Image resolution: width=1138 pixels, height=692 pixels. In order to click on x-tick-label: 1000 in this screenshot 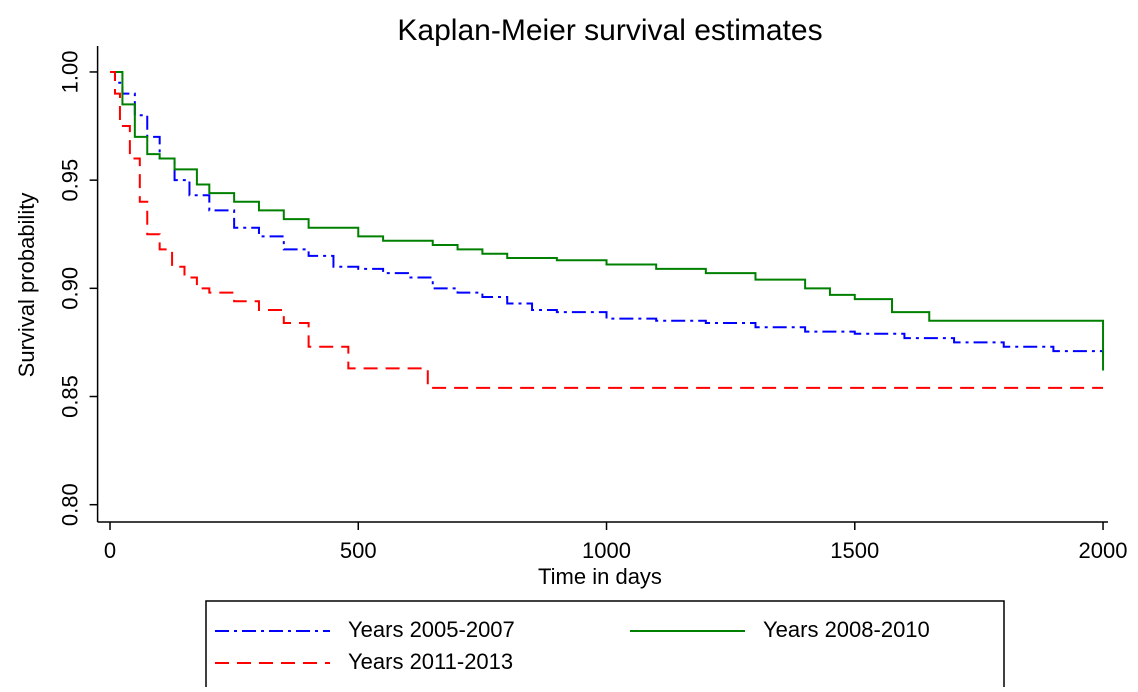, I will do `click(606, 550)`.